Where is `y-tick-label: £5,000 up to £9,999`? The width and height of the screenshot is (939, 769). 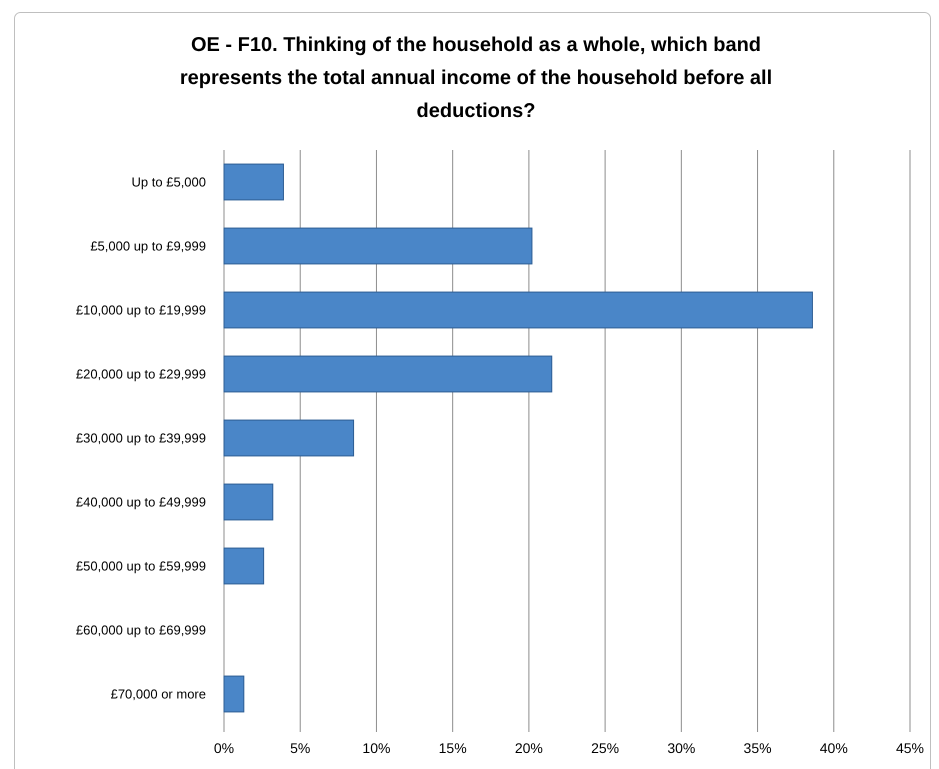 y-tick-label: £5,000 up to £9,999 is located at coordinates (148, 246).